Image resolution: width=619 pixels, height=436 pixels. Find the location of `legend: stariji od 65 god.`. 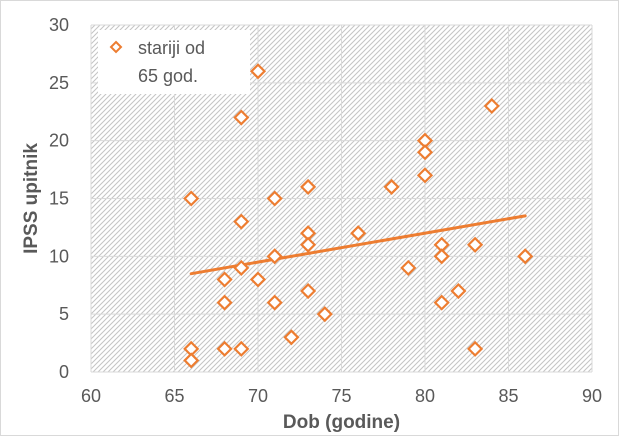

legend: stariji od 65 god. is located at coordinates (174, 62).